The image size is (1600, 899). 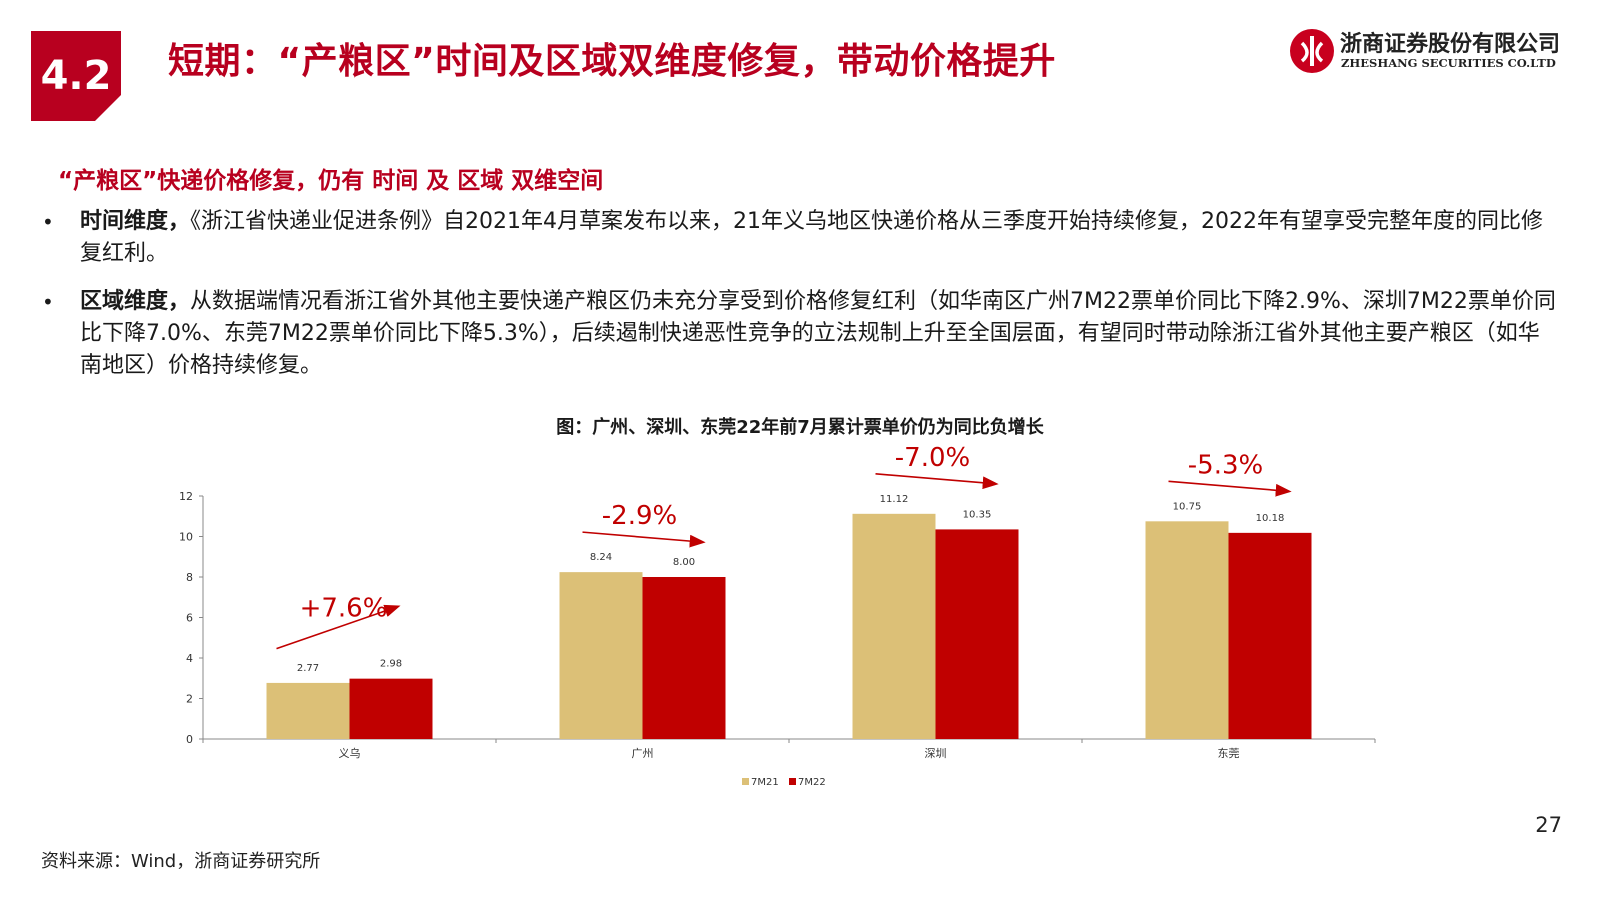 I want to click on y-tick-label: 10, so click(x=186, y=537).